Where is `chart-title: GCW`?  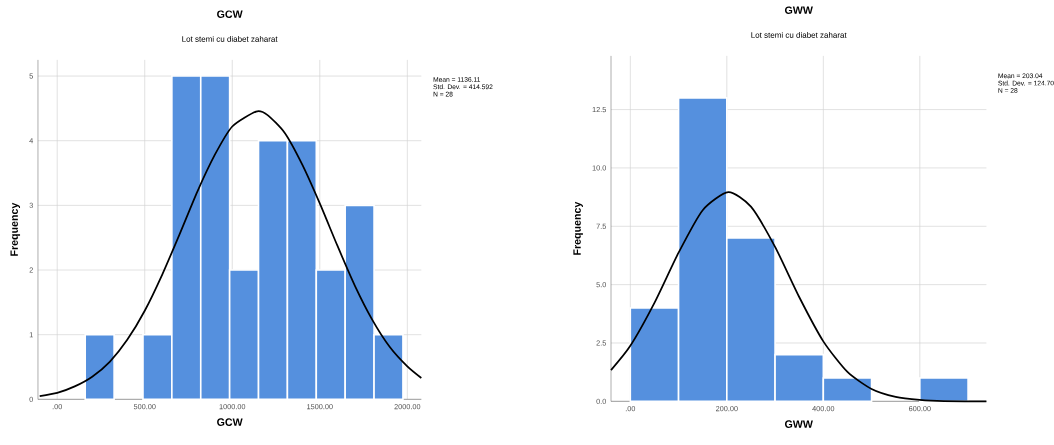 chart-title: GCW is located at coordinates (230, 14).